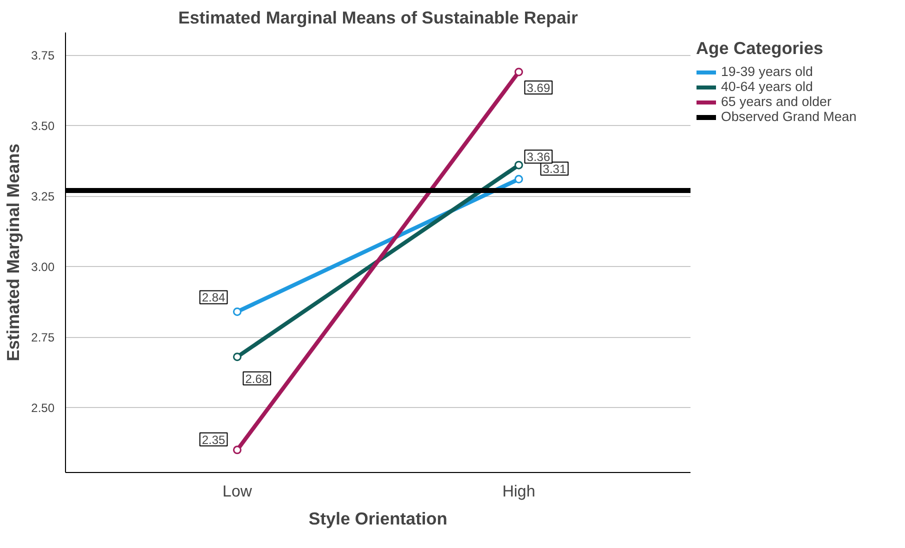 The width and height of the screenshot is (905, 548). I want to click on y-tick-label: 3.00, so click(43, 267).